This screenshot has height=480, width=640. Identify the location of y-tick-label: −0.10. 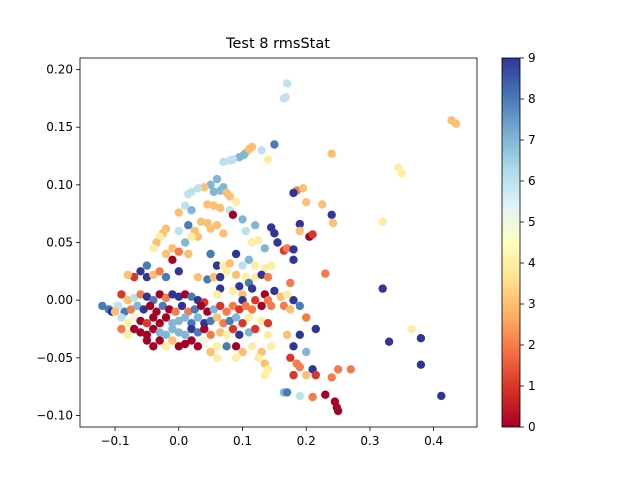
(54, 415).